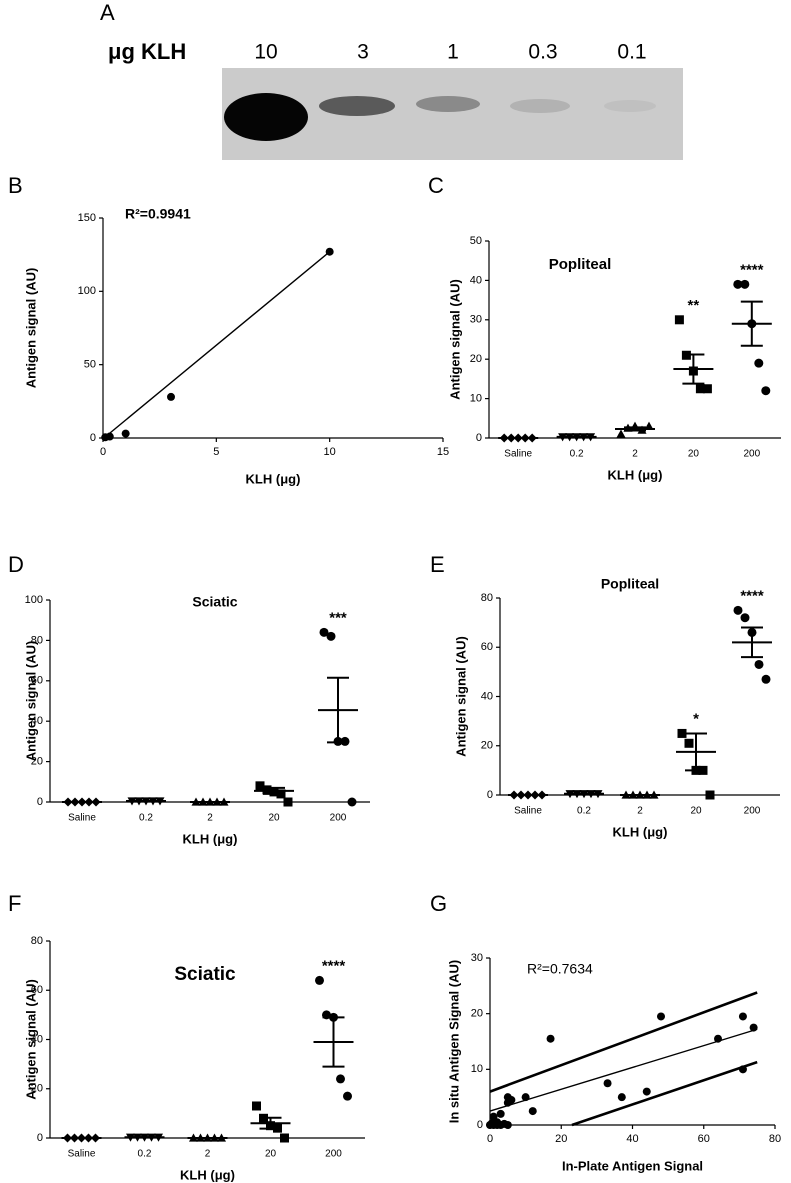 This screenshot has height=1183, width=791. Describe the element at coordinates (704, 1139) in the screenshot. I see `x-tick-label: 60` at that location.